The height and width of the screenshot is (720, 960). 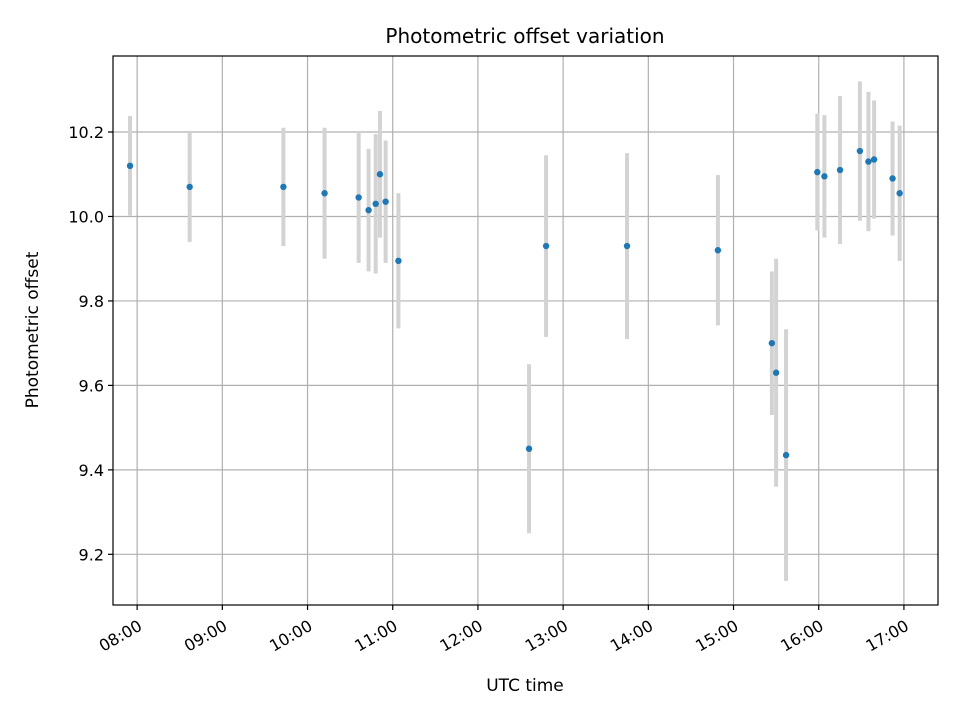 What do you see at coordinates (524, 36) in the screenshot?
I see `chart-title: Photometric offset variation` at bounding box center [524, 36].